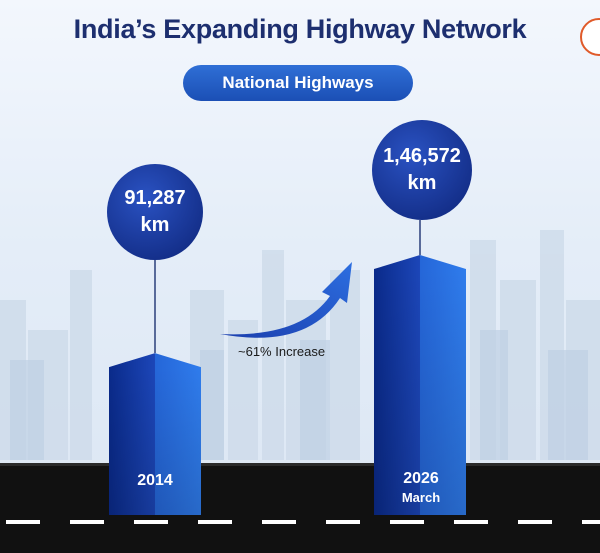  I want to click on value-label-2014: 91,287, so click(155, 198).